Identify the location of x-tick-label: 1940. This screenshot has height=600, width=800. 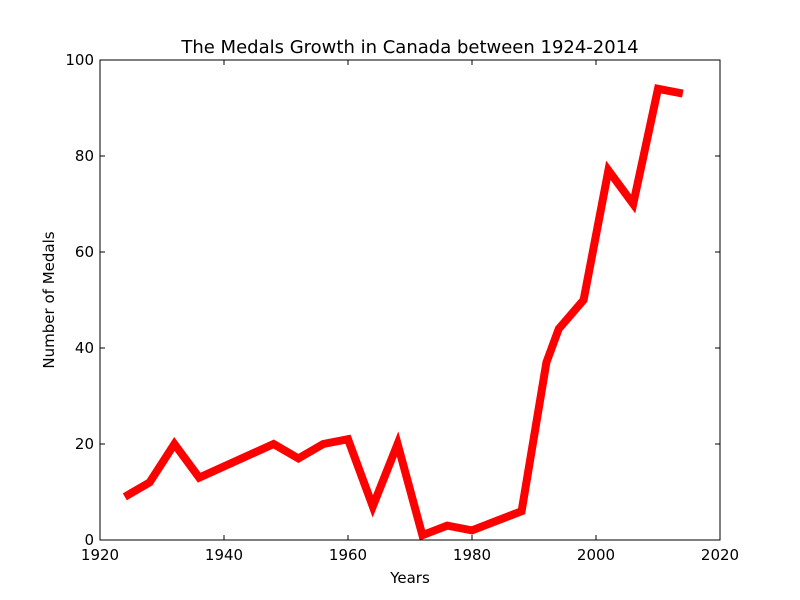
(224, 555).